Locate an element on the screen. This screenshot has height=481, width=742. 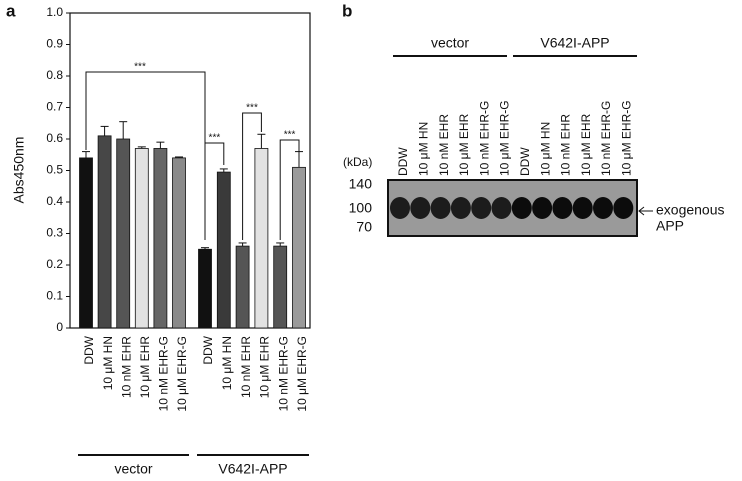
y-tick-label: 0.6 is located at coordinates (54, 138).